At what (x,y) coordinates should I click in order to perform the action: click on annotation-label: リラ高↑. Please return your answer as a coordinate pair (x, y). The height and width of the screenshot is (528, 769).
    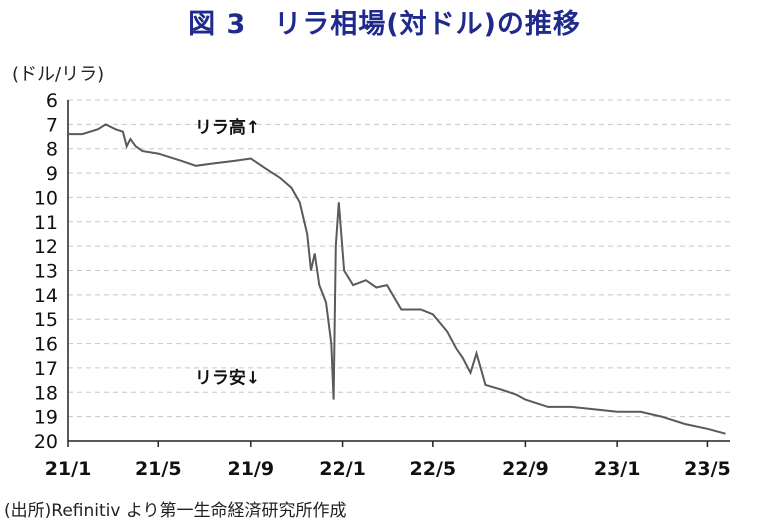
    Looking at the image, I should click on (227, 127).